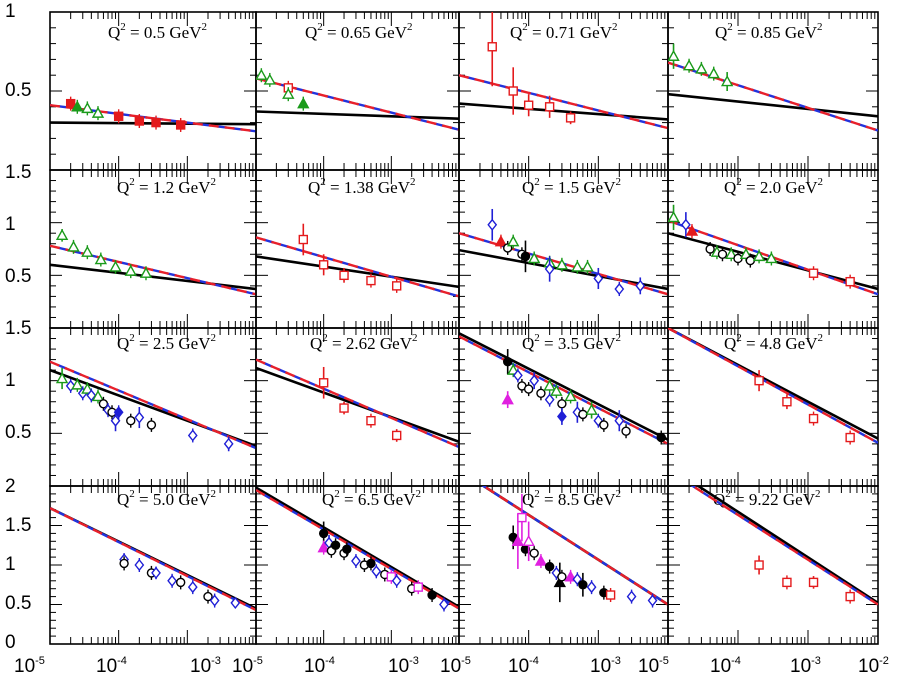  What do you see at coordinates (873, 666) in the screenshot?
I see `svg-text: 10⁻²` at bounding box center [873, 666].